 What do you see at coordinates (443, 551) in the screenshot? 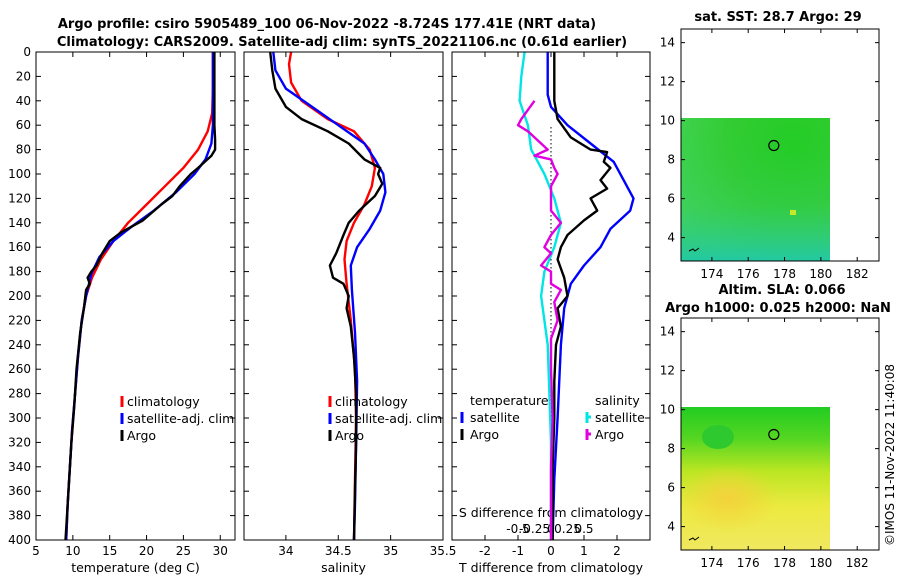
I see `x-tick-label: 35.5` at bounding box center [443, 551].